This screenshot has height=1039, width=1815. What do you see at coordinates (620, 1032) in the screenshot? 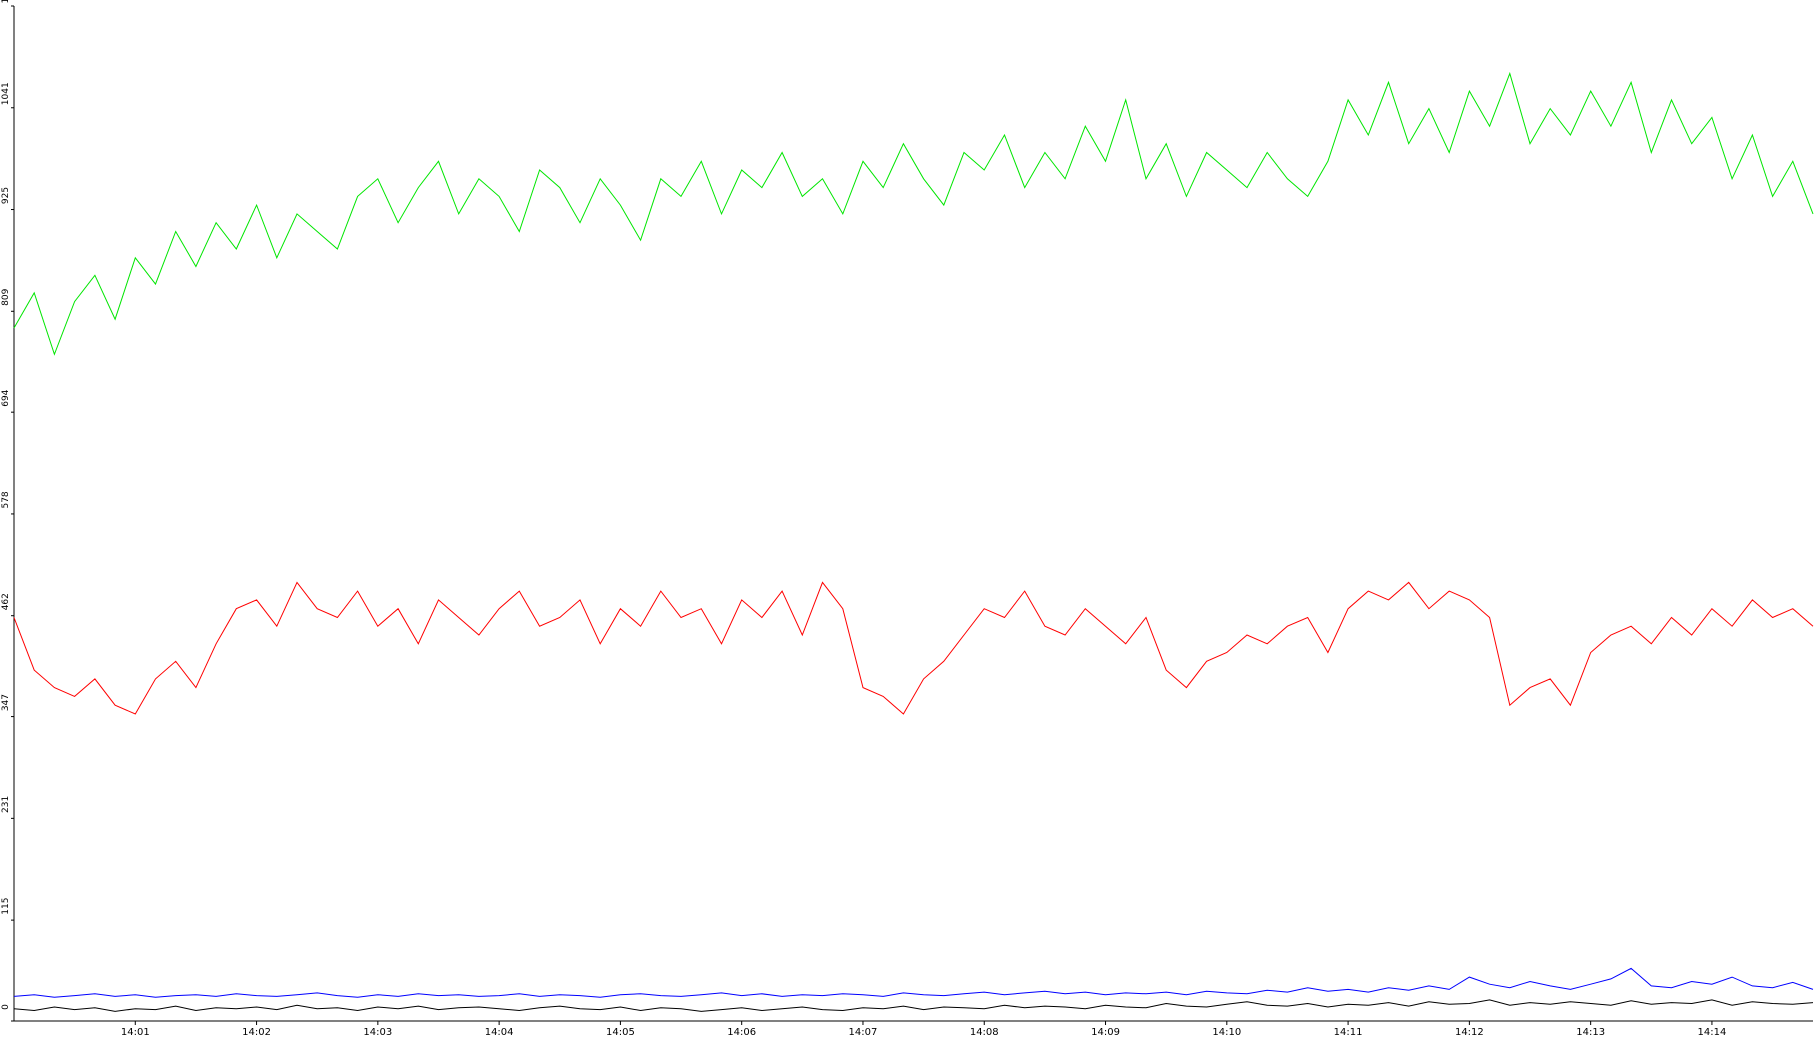
I see `x-tick-label: 14:05` at bounding box center [620, 1032].